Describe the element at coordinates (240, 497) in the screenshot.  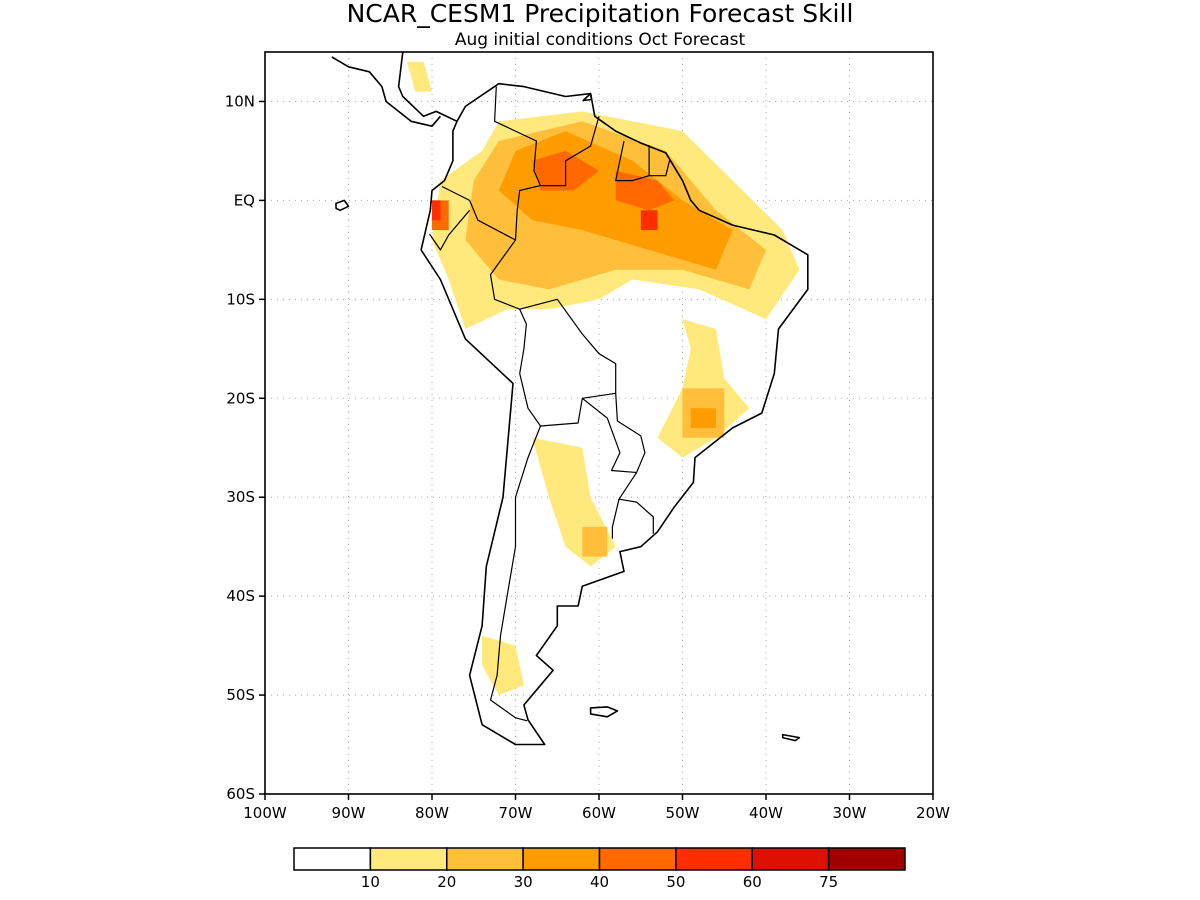
I see `lat-tick-label: 30S` at that location.